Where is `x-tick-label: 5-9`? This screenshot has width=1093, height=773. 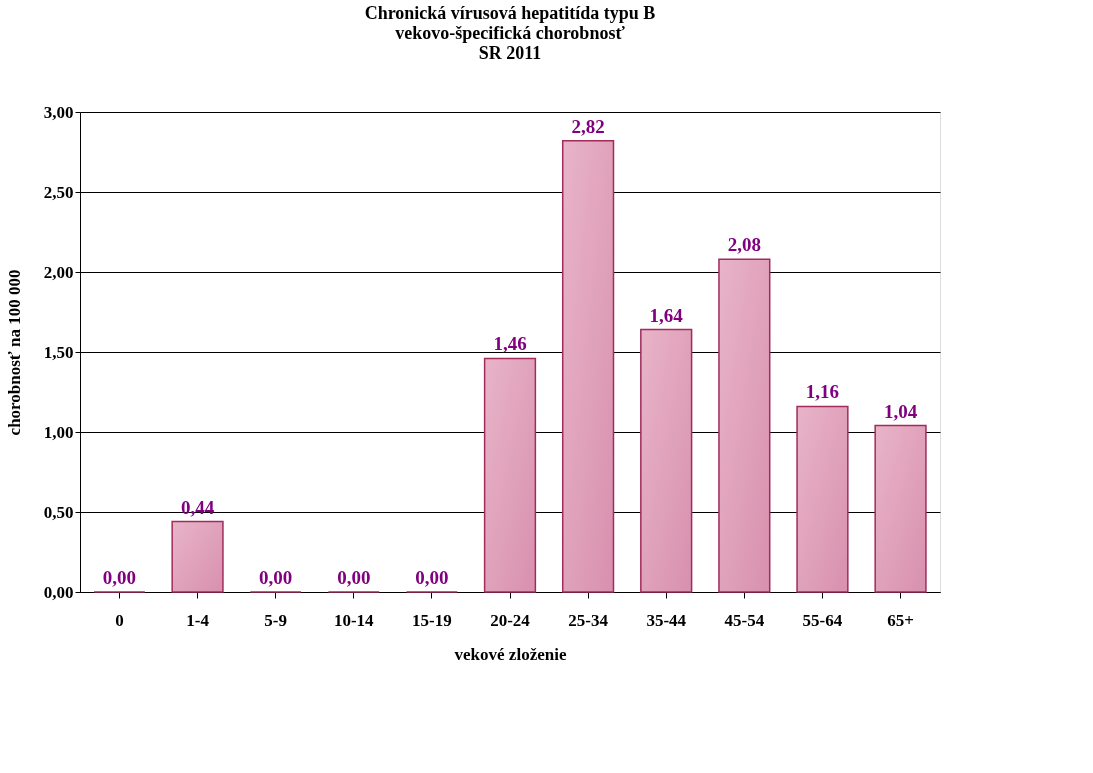
x-tick-label: 5-9 is located at coordinates (275, 620).